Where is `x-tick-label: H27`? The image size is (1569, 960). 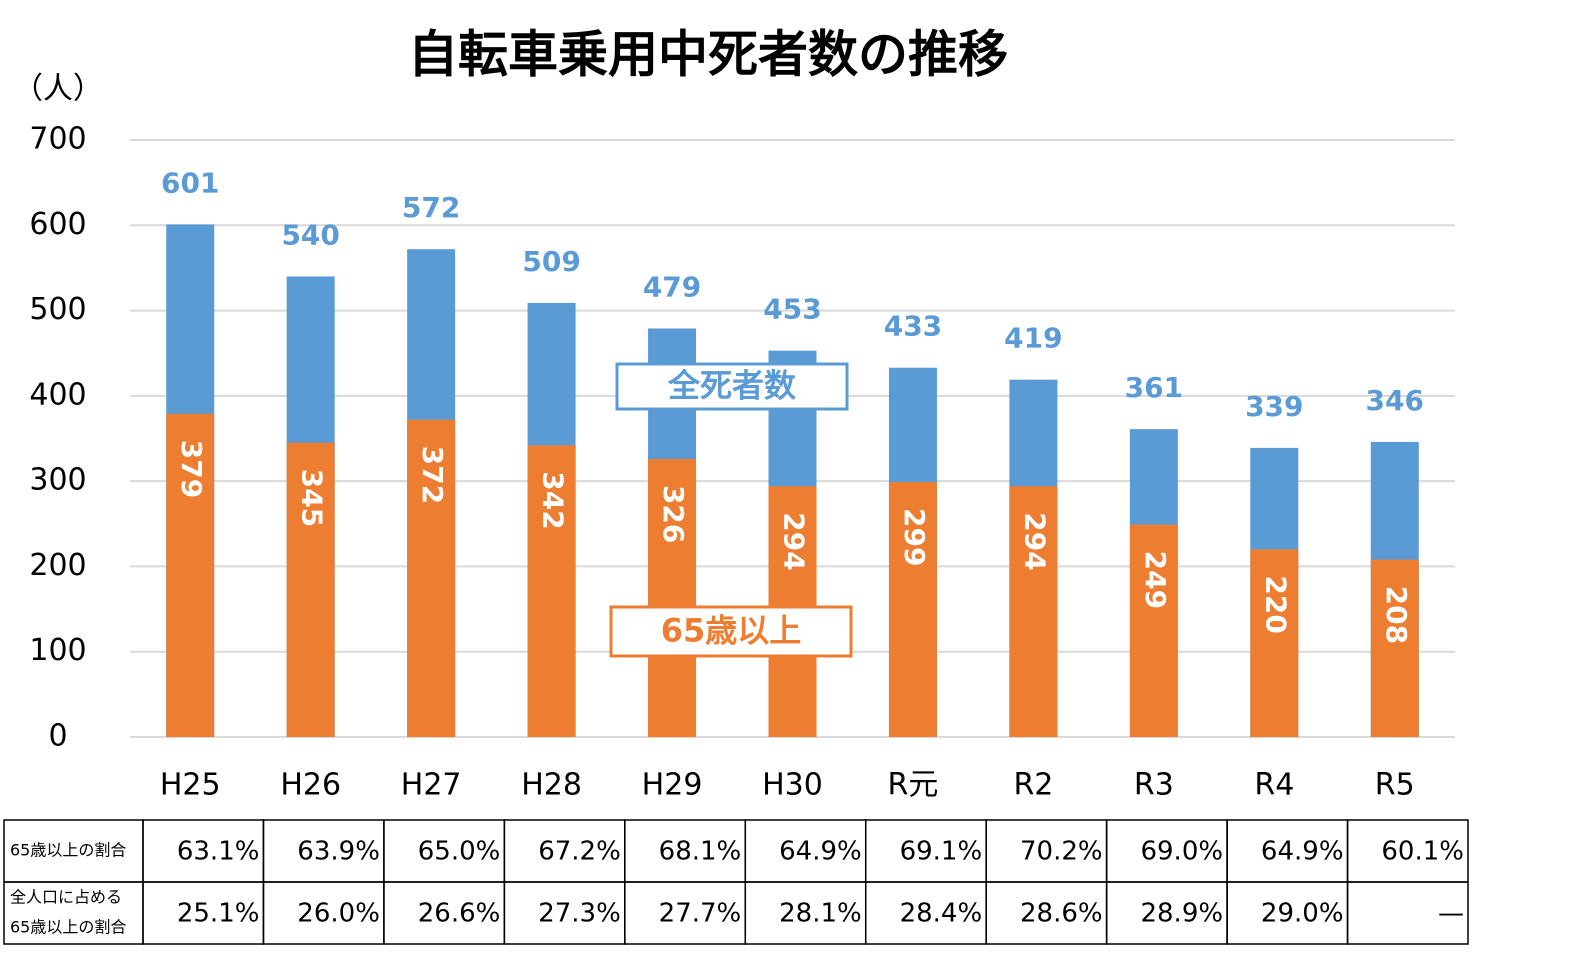
x-tick-label: H27 is located at coordinates (431, 785).